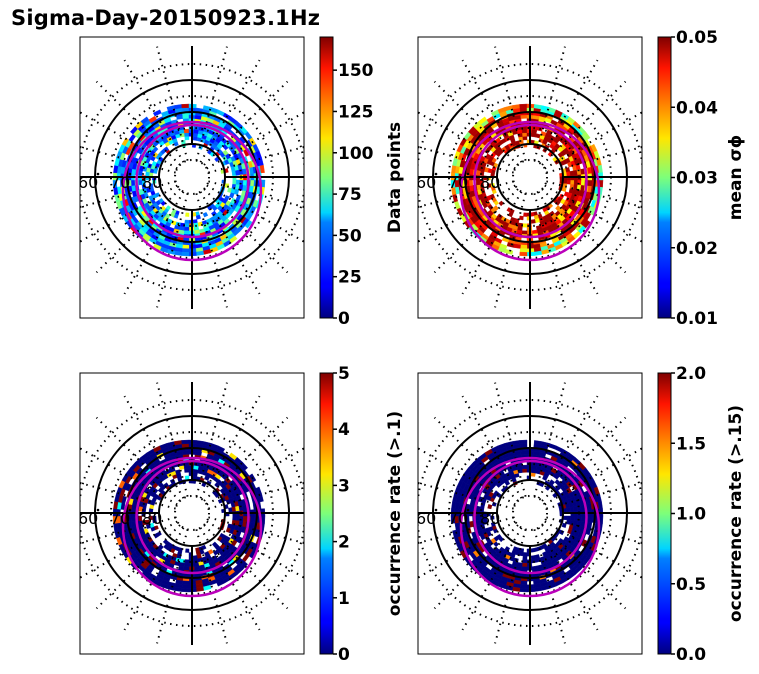  What do you see at coordinates (344, 374) in the screenshot?
I see `colorbar-tick-label: 5` at bounding box center [344, 374].